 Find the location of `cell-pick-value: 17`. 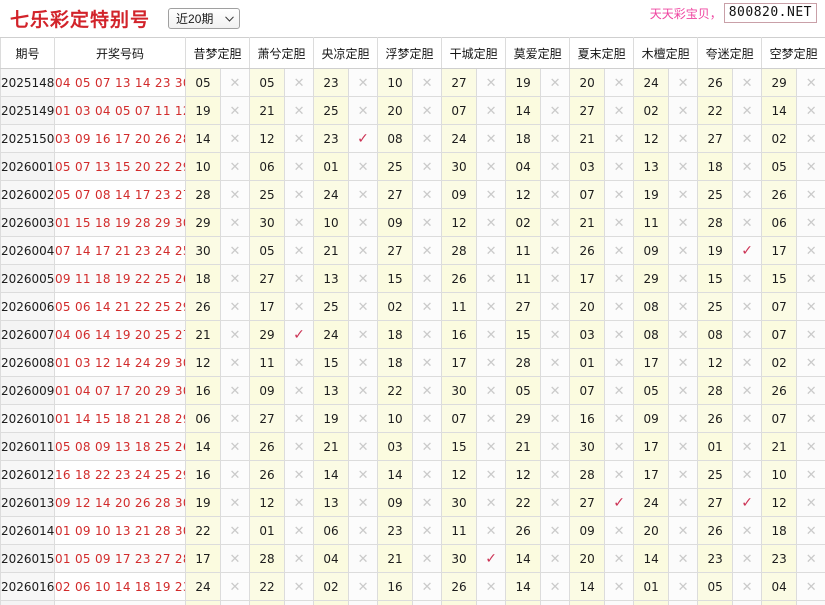

cell-pick-value: 17 is located at coordinates (651, 362).